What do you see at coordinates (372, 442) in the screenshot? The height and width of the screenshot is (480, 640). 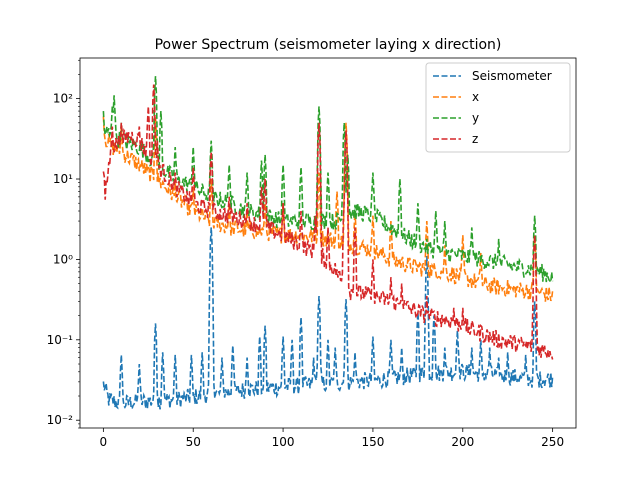 I see `x-tick-label: 150` at bounding box center [372, 442].